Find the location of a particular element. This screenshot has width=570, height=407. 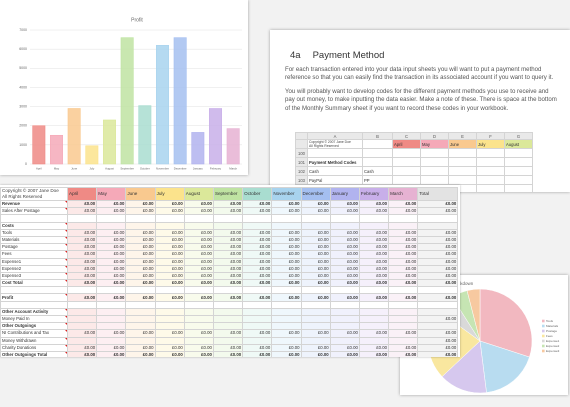

row-label: Postage is located at coordinates (34, 247).